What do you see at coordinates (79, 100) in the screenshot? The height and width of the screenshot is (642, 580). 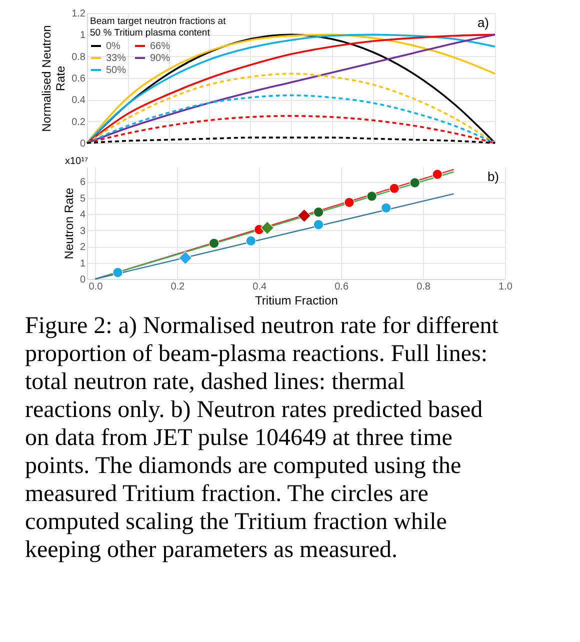 I see `y-tick-label: 0.4` at bounding box center [79, 100].